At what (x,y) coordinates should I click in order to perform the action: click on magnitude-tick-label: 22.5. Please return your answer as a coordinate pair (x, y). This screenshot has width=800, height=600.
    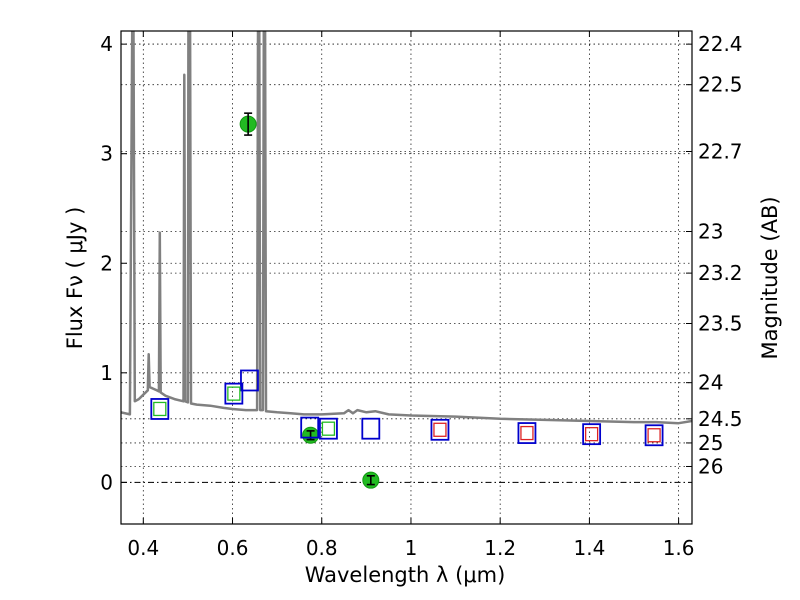
    Looking at the image, I should click on (720, 85).